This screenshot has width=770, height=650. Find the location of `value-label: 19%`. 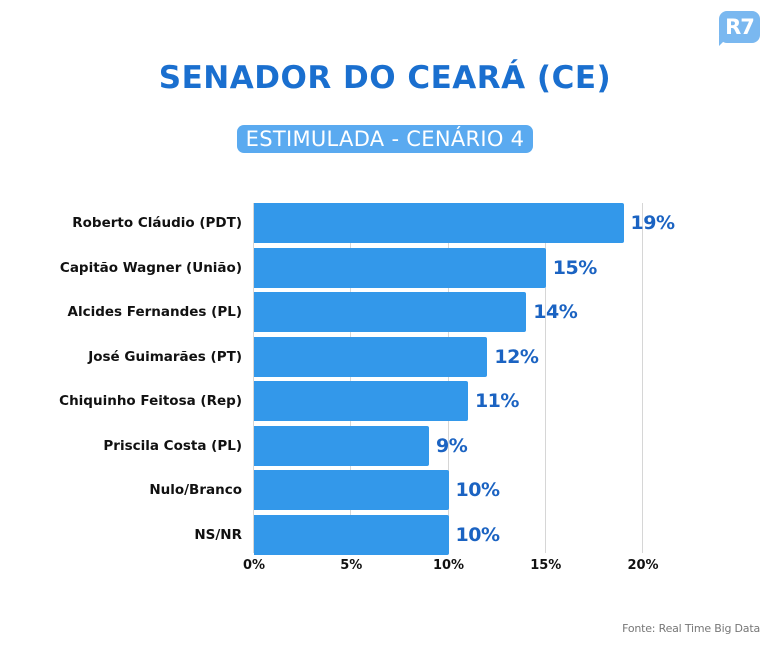

value-label: 19% is located at coordinates (652, 223).